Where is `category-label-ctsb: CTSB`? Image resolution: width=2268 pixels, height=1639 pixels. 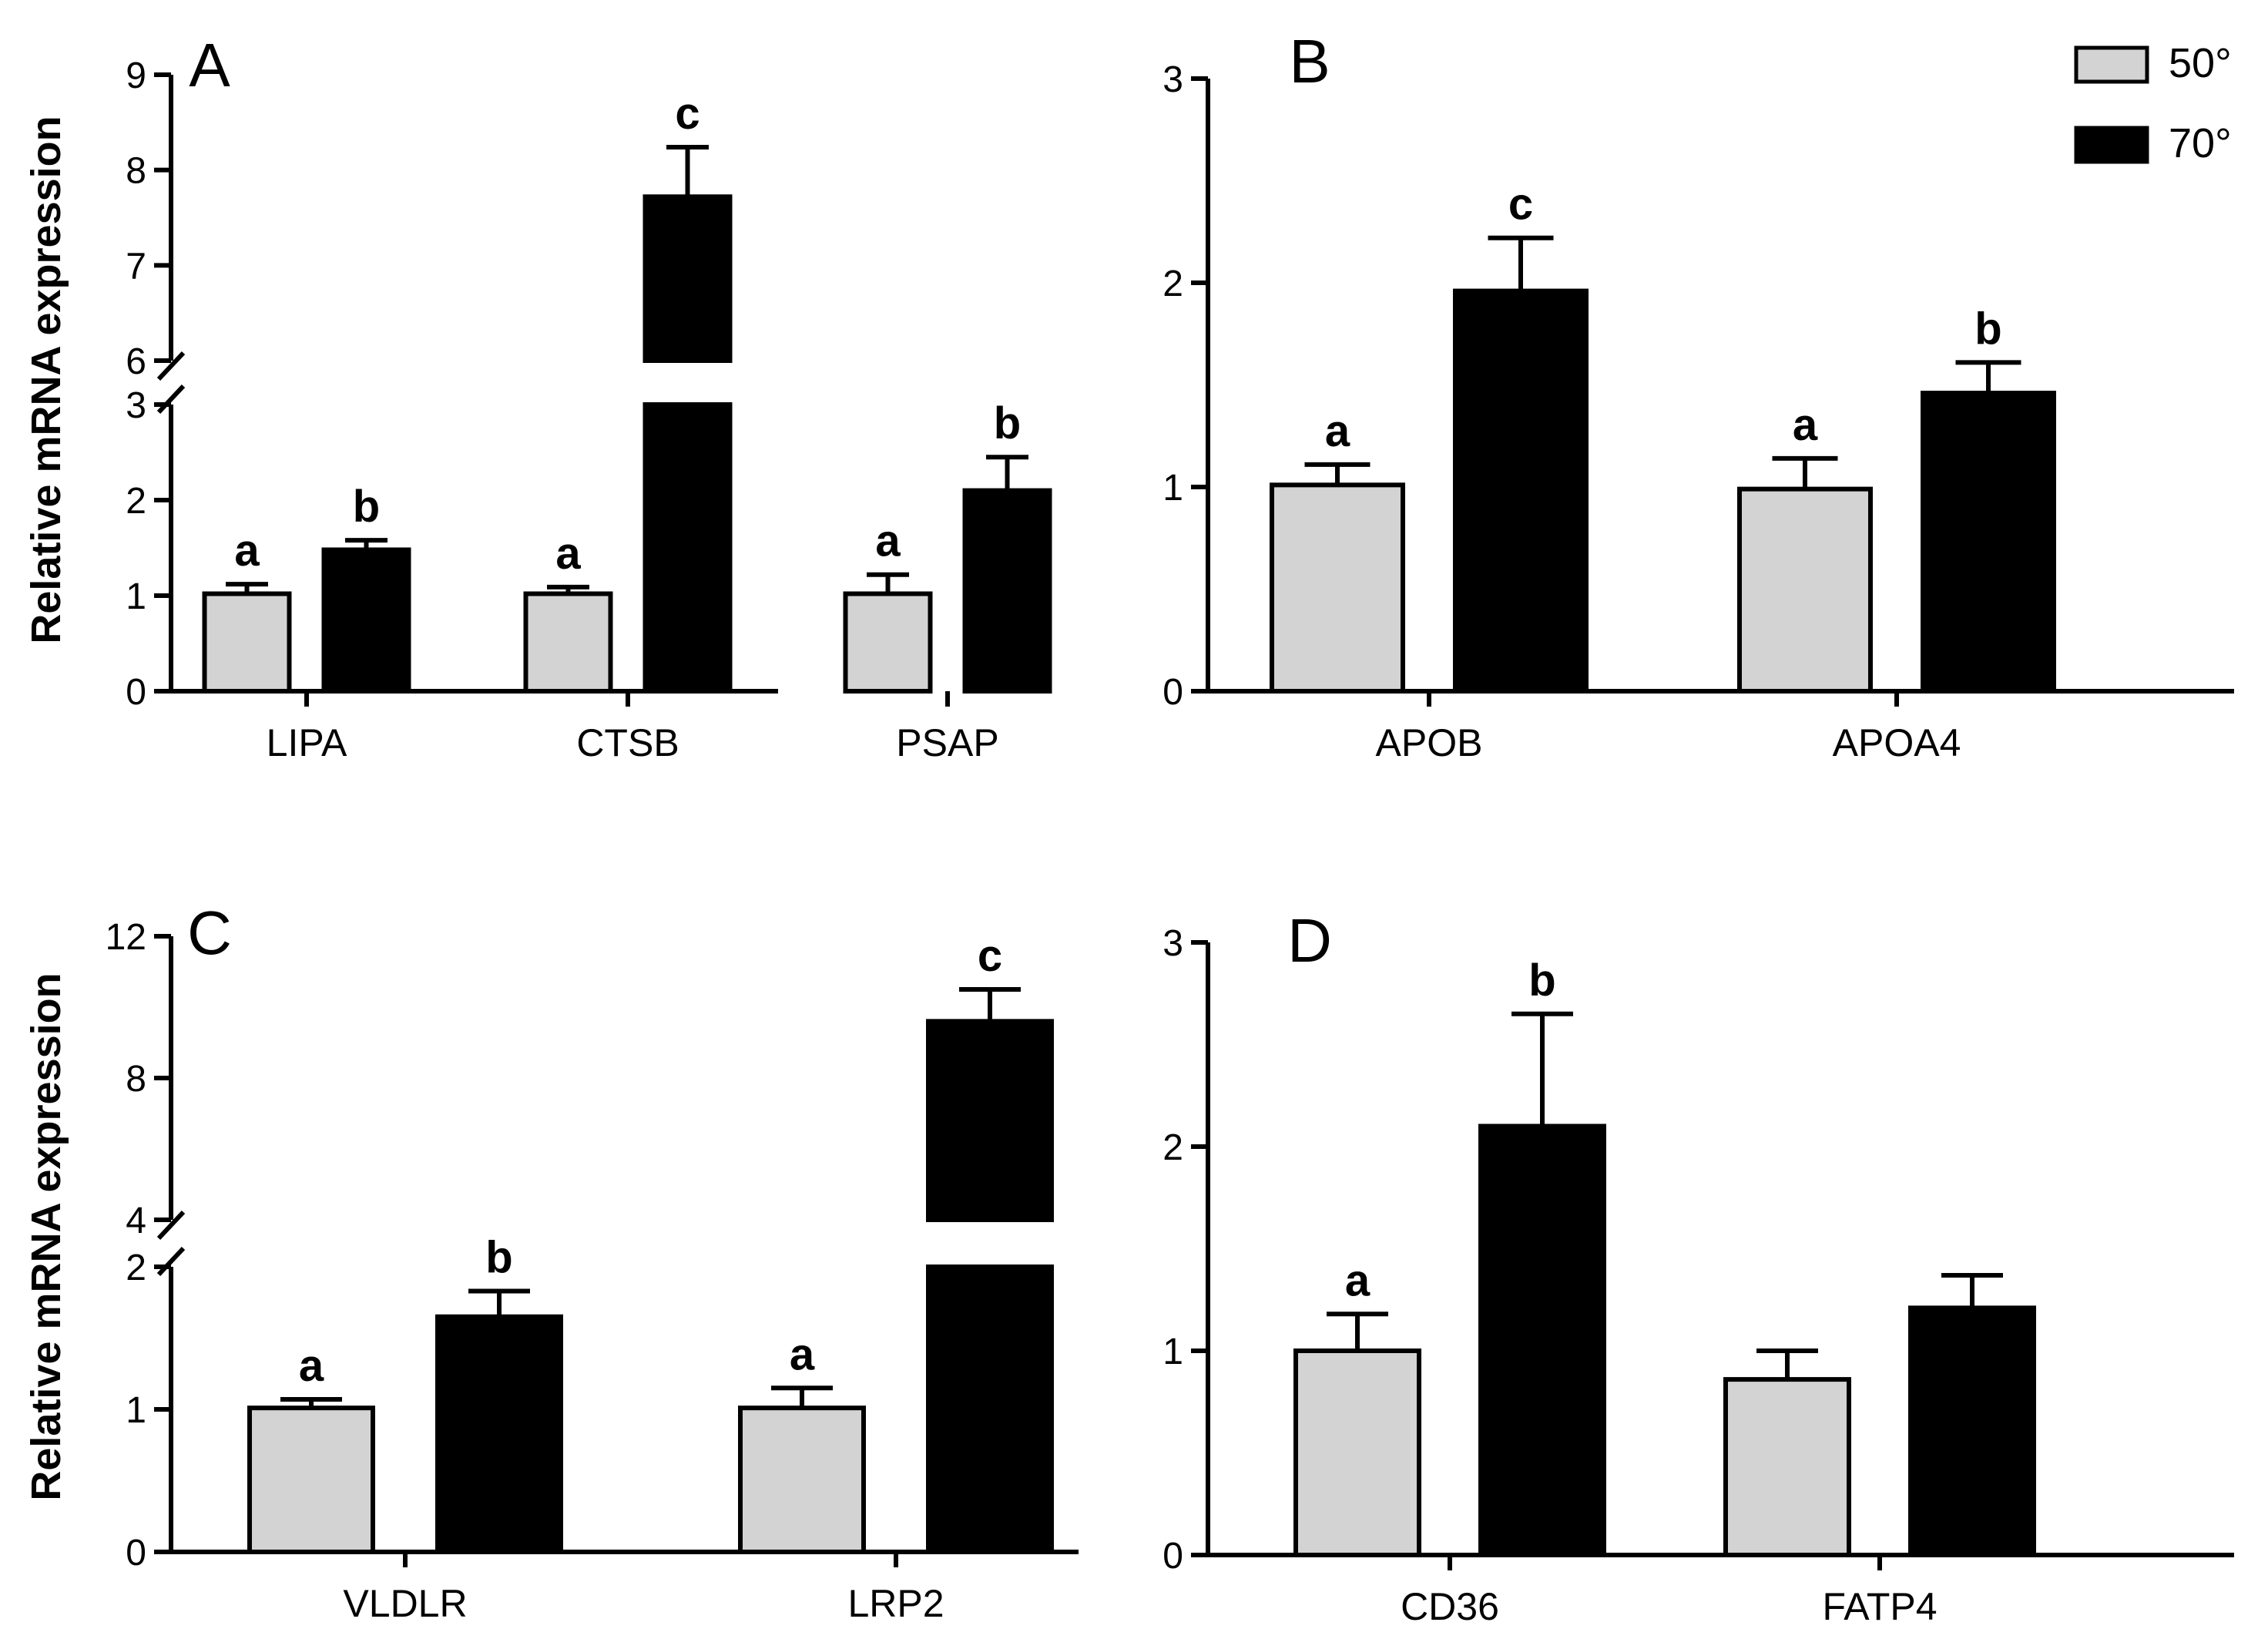 category-label-ctsb: CTSB is located at coordinates (627, 742).